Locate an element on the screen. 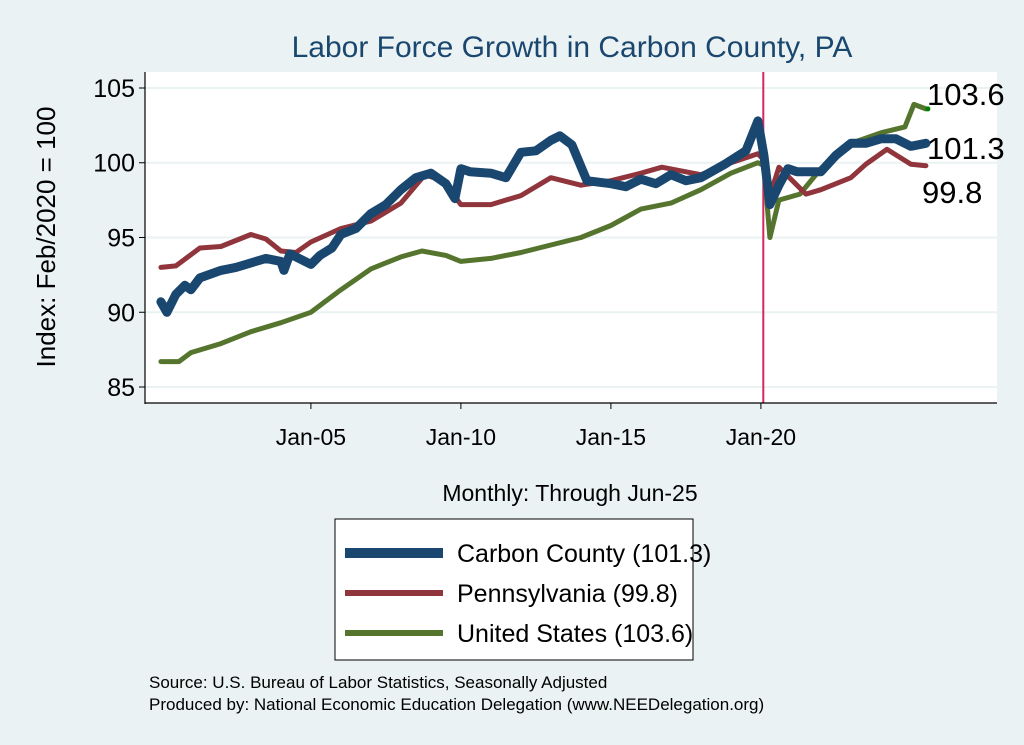 The width and height of the screenshot is (1024, 745). legend-box is located at coordinates (514, 589).